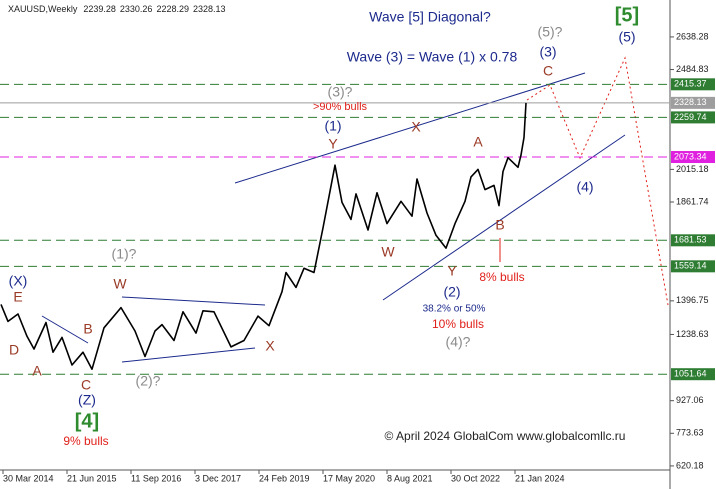  What do you see at coordinates (340, 92) in the screenshot?
I see `wave-label: (3)?` at bounding box center [340, 92].